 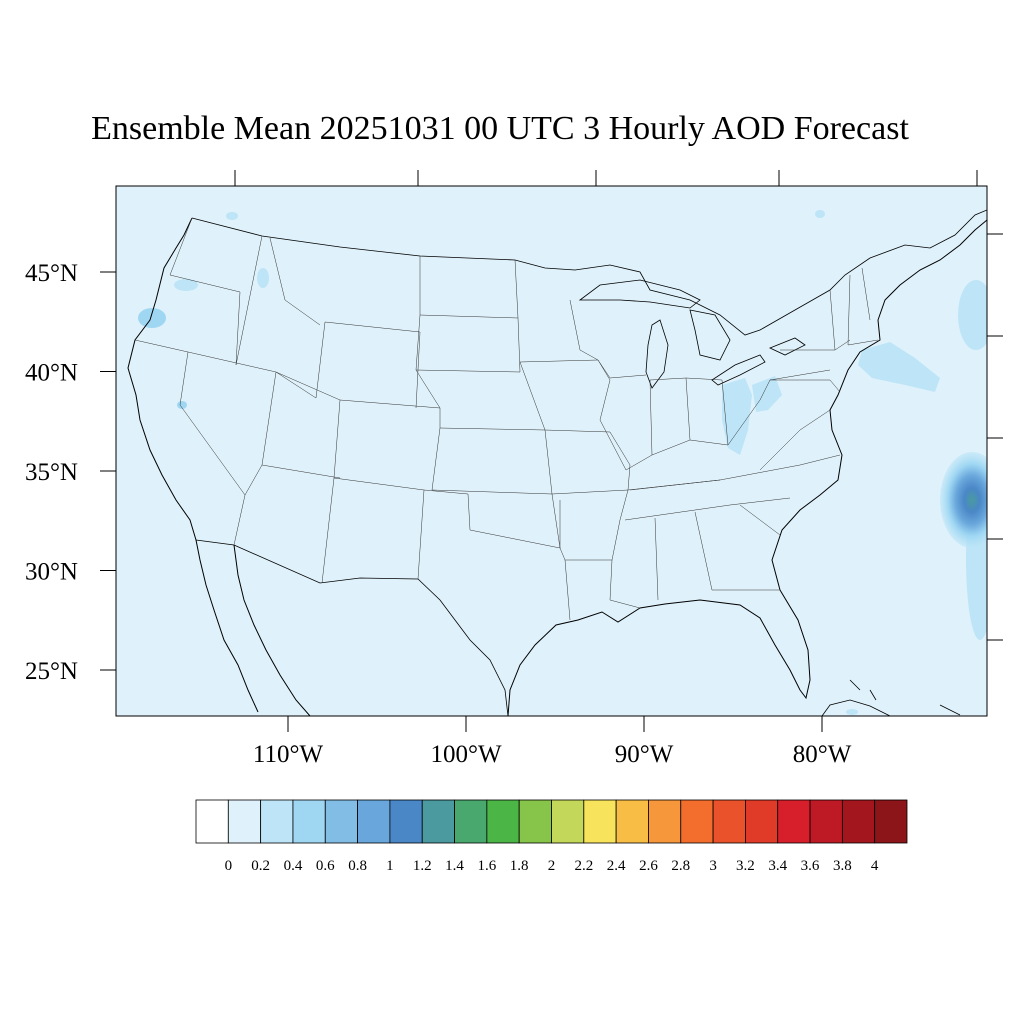 I want to click on east-coastline, so click(x=879, y=405).